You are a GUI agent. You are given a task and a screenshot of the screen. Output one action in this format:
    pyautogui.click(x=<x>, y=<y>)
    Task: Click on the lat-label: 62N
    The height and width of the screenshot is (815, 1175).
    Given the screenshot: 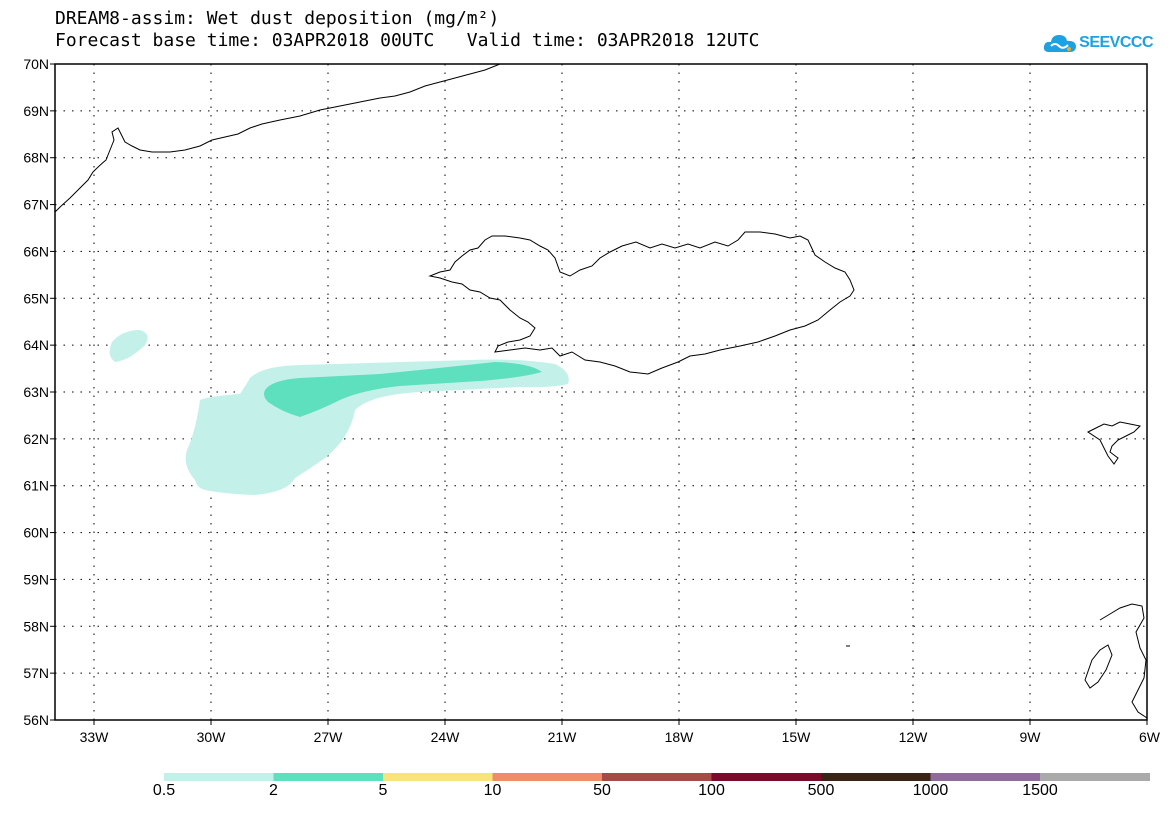 What is the action you would take?
    pyautogui.click(x=36, y=439)
    